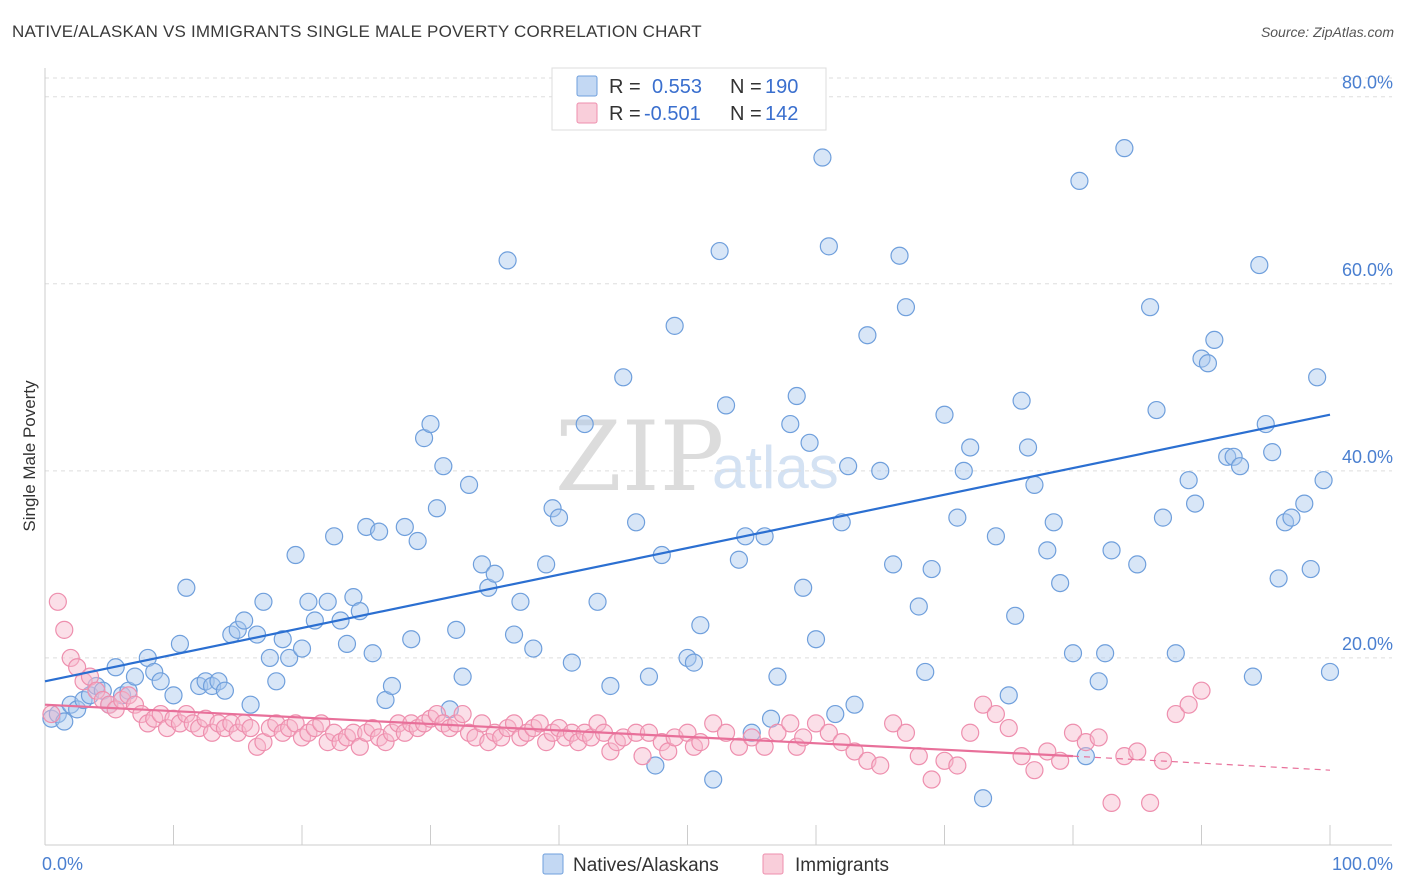  I want to click on x-tick-labels: 0.0% 100.0%, so click(717, 864).